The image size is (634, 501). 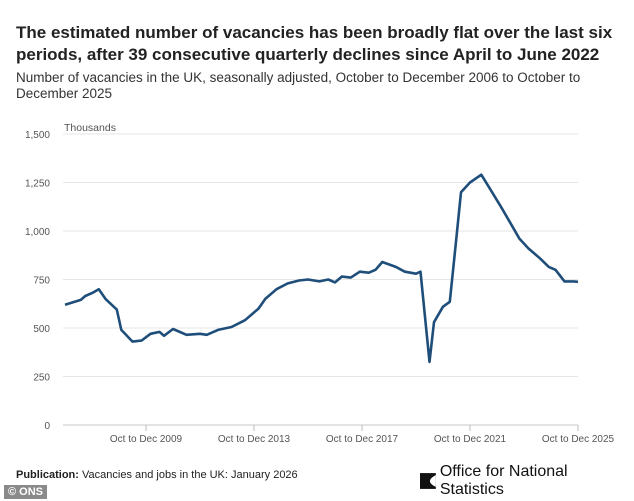 What do you see at coordinates (470, 439) in the screenshot?
I see `x-tick-label: Oct to Dec 2021` at bounding box center [470, 439].